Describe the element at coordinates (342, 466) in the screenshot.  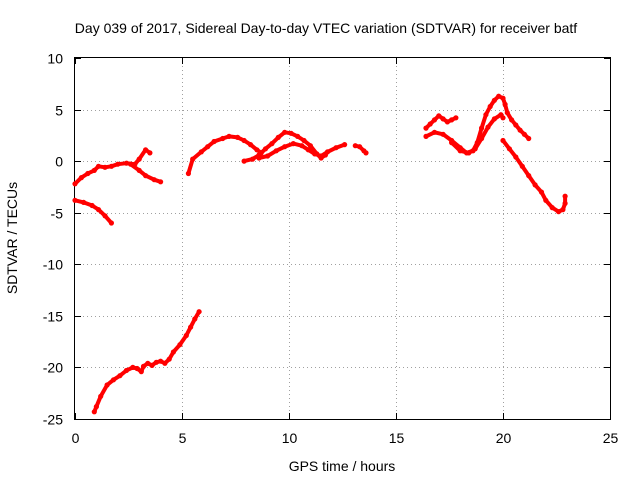
I see `x-axis-label: GPS time / hours` at that location.